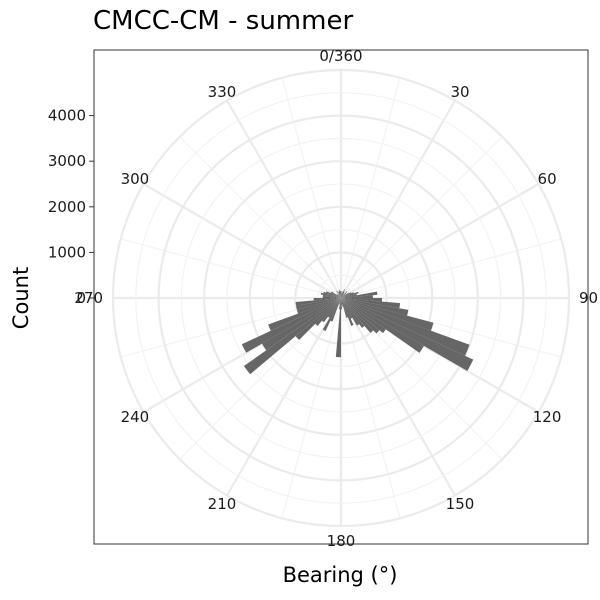 This screenshot has height=600, width=600. What do you see at coordinates (459, 92) in the screenshot?
I see `bearing-label: 30` at bounding box center [459, 92].